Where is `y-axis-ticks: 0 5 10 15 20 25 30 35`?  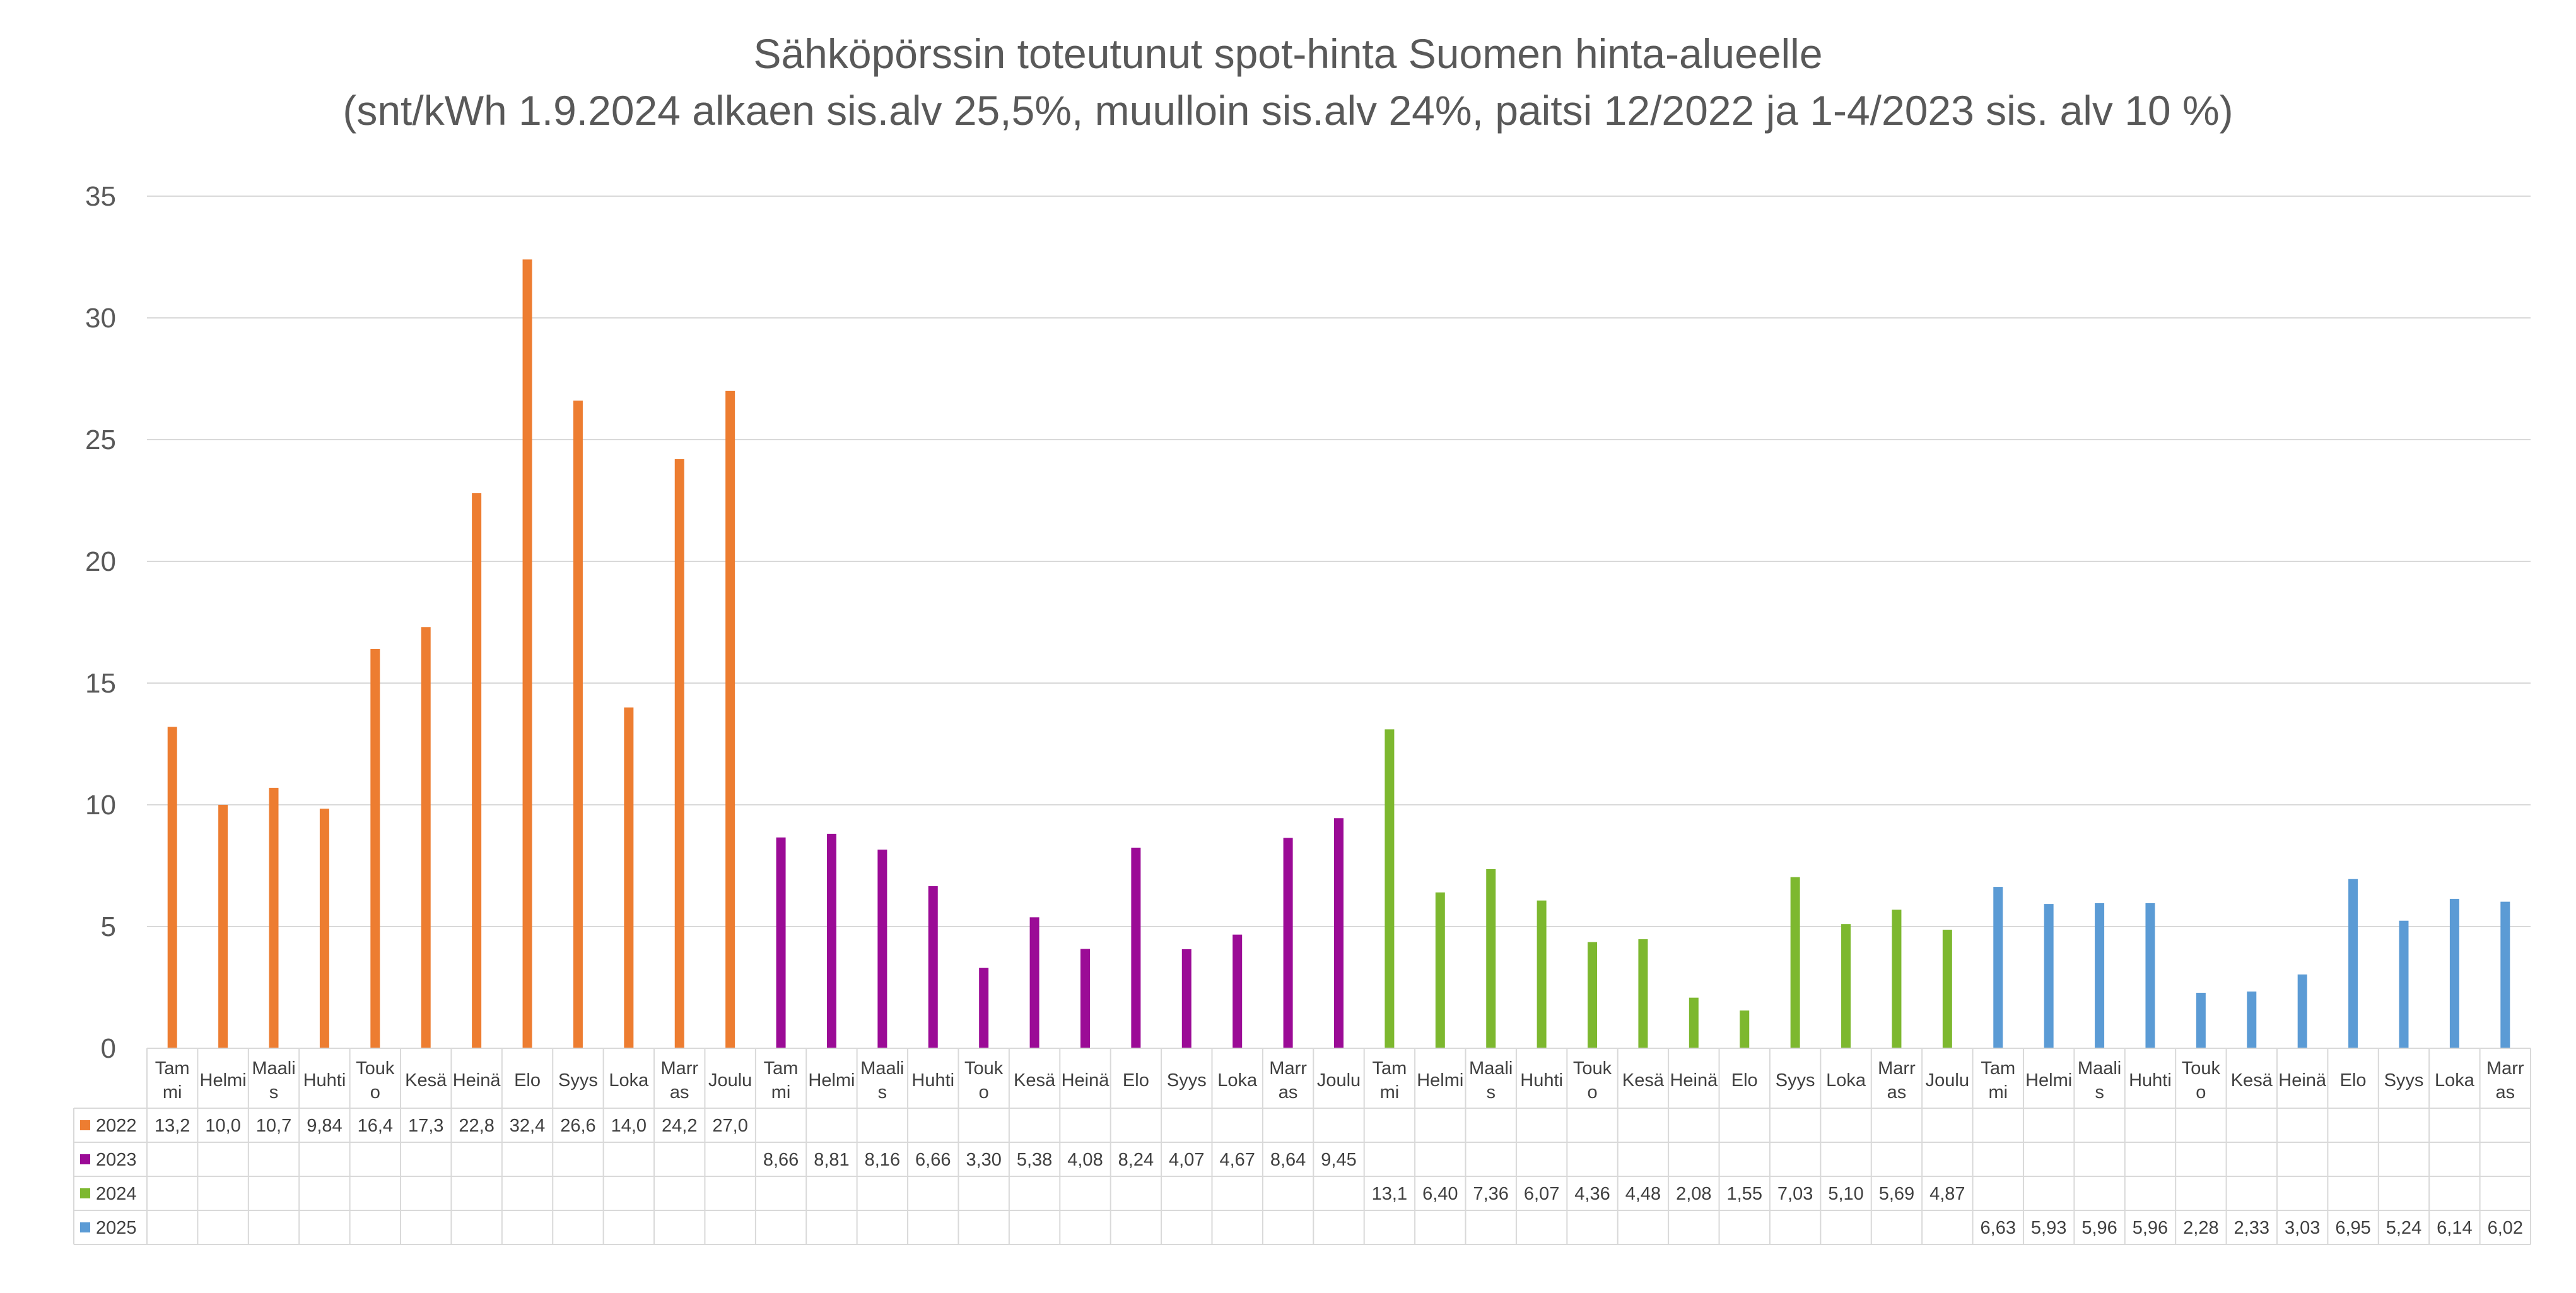
y-axis-ticks: 0 5 10 15 20 25 30 35 is located at coordinates (100, 622).